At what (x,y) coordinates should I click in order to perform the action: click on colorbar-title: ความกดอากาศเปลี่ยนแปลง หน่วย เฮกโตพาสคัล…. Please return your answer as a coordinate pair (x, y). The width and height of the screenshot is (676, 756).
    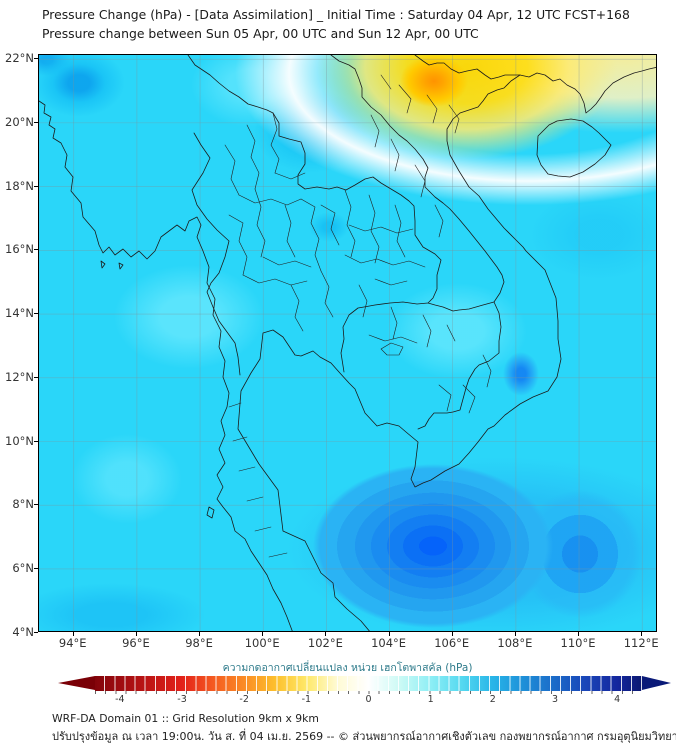
    Looking at the image, I should click on (347, 668).